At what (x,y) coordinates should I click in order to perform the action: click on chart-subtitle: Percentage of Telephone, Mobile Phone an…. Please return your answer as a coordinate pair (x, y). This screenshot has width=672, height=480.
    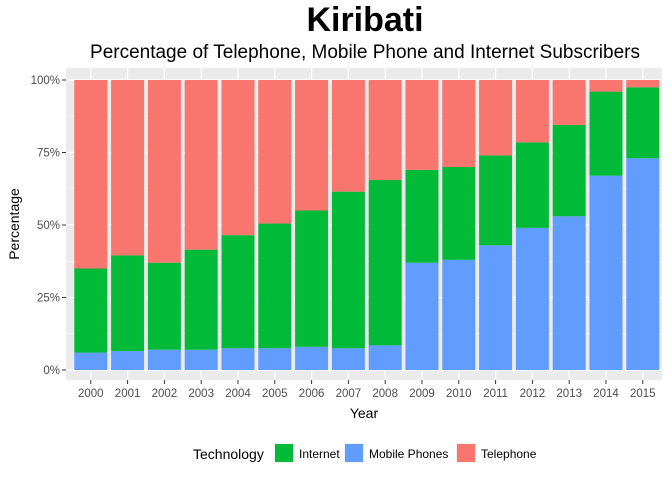
    Looking at the image, I should click on (365, 52).